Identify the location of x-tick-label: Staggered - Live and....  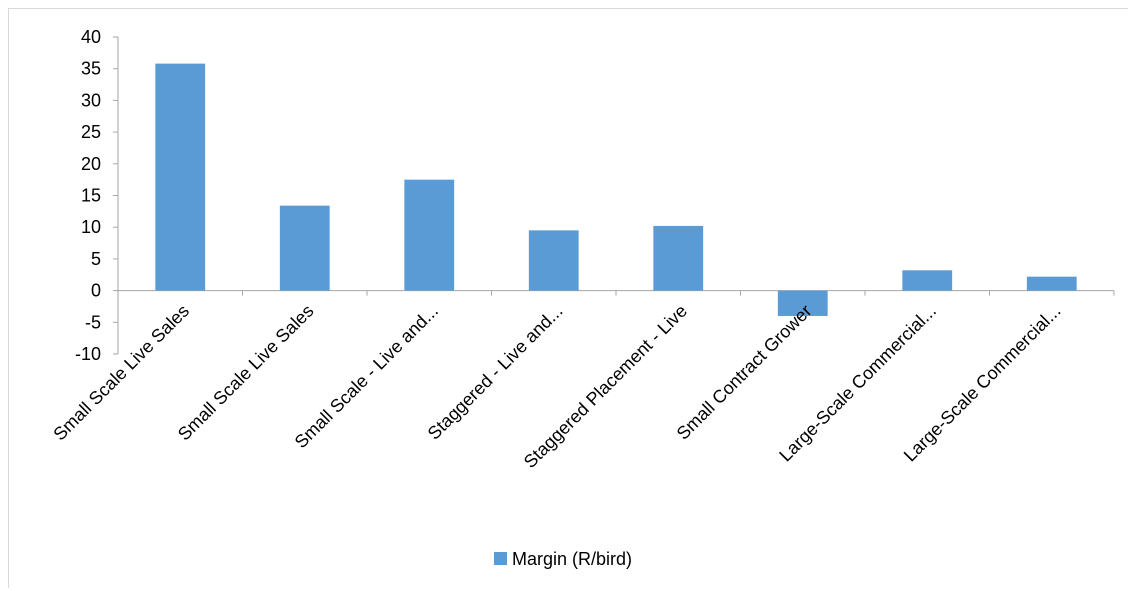
(495, 372).